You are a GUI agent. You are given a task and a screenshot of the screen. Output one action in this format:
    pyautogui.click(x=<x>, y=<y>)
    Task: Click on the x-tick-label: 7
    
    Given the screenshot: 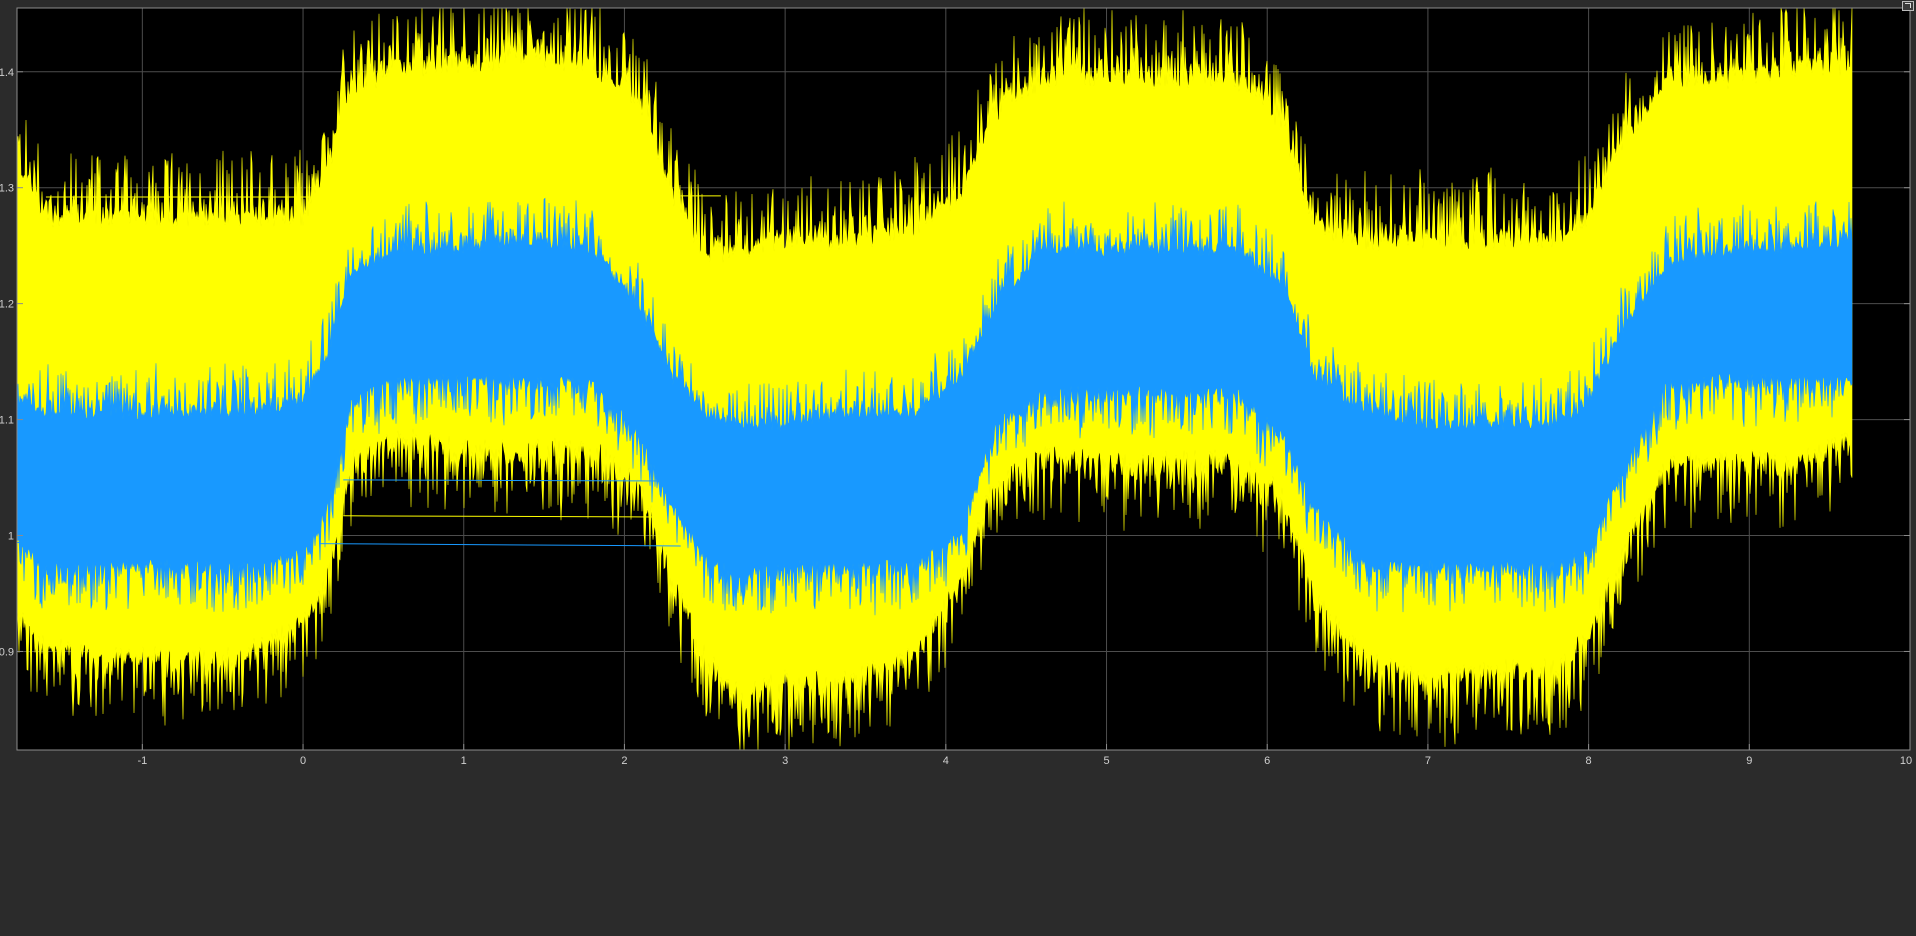 What is the action you would take?
    pyautogui.click(x=1428, y=761)
    